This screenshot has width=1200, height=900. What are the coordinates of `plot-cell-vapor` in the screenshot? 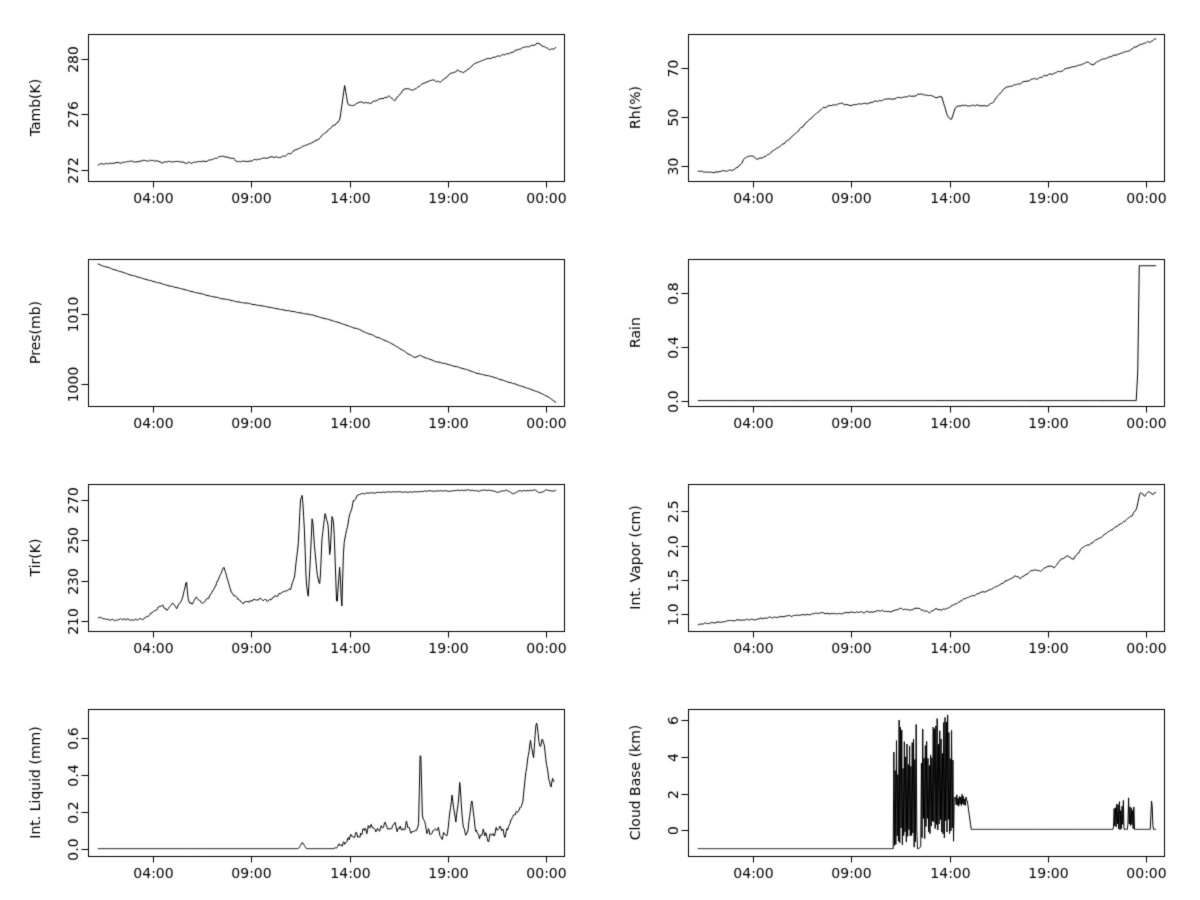 It's located at (900, 562).